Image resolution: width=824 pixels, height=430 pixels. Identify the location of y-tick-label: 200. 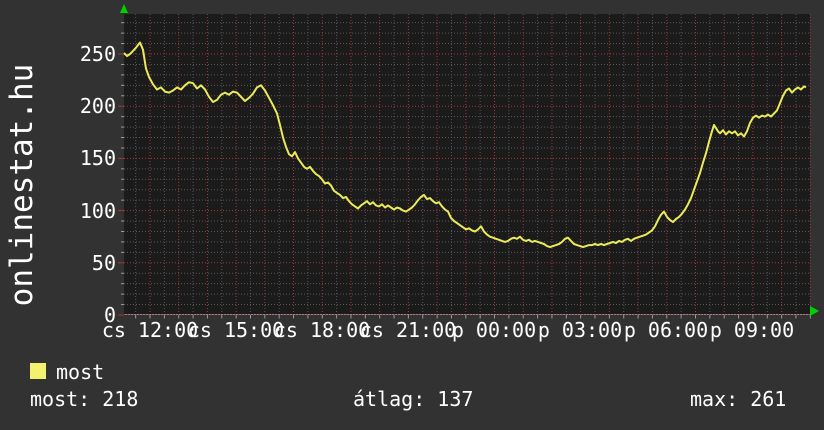
(97, 106).